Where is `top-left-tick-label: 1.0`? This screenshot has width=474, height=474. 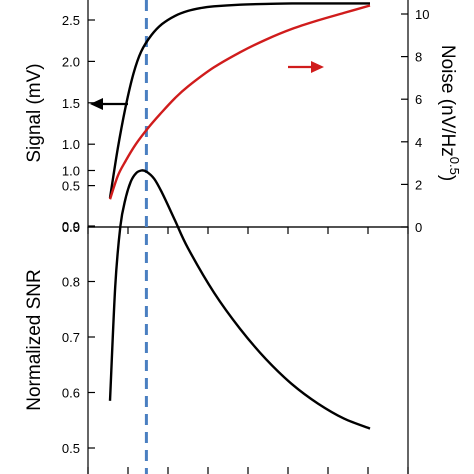 top-left-tick-label: 1.0 is located at coordinates (71, 144).